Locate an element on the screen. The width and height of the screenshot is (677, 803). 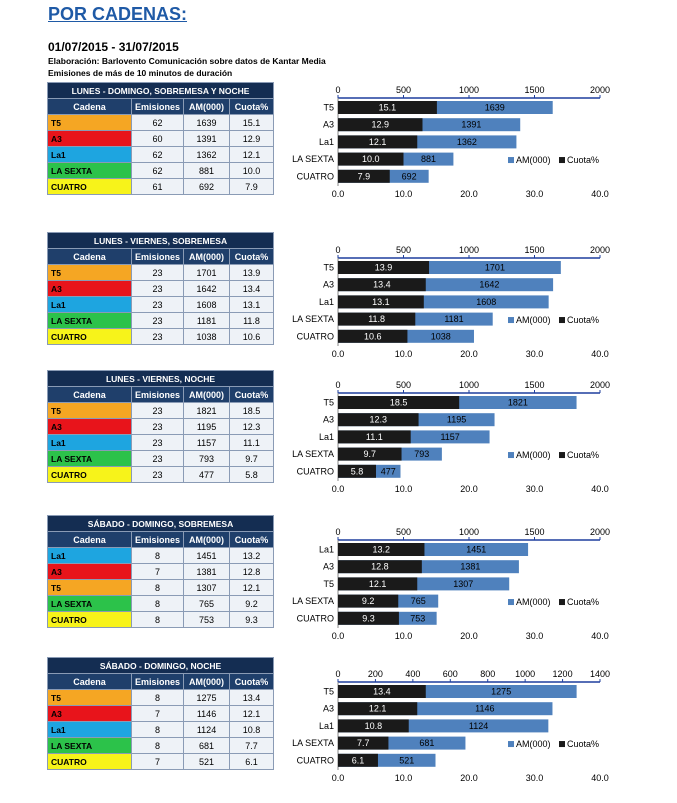
cuota-data-label: 15.1 is located at coordinates (388, 108).